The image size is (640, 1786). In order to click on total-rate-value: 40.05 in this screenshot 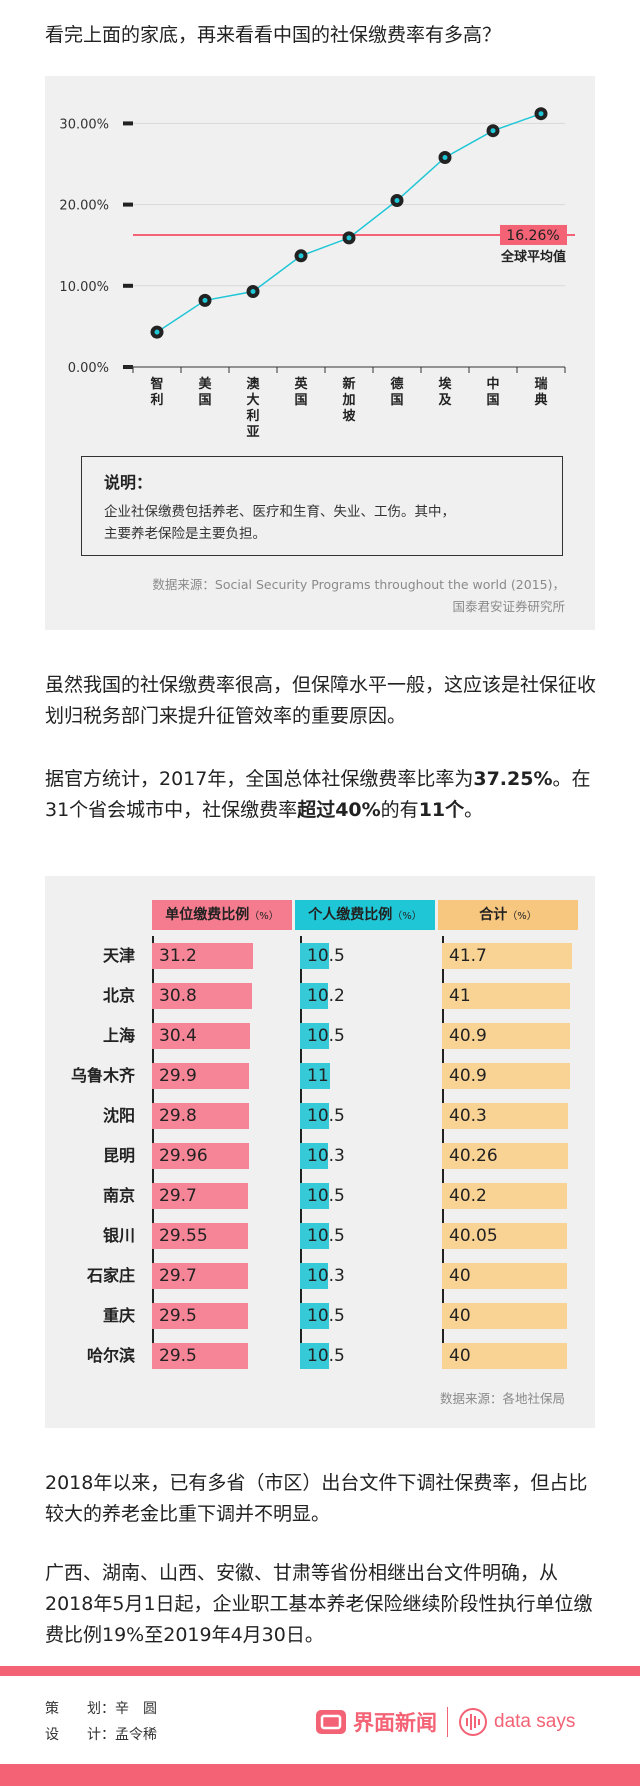, I will do `click(473, 1236)`.